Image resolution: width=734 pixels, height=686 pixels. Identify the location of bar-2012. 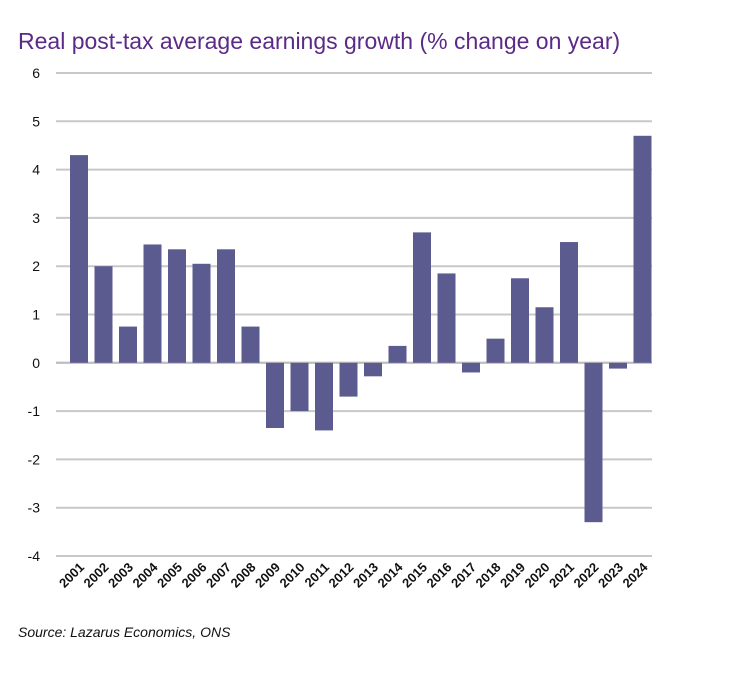
(348, 379).